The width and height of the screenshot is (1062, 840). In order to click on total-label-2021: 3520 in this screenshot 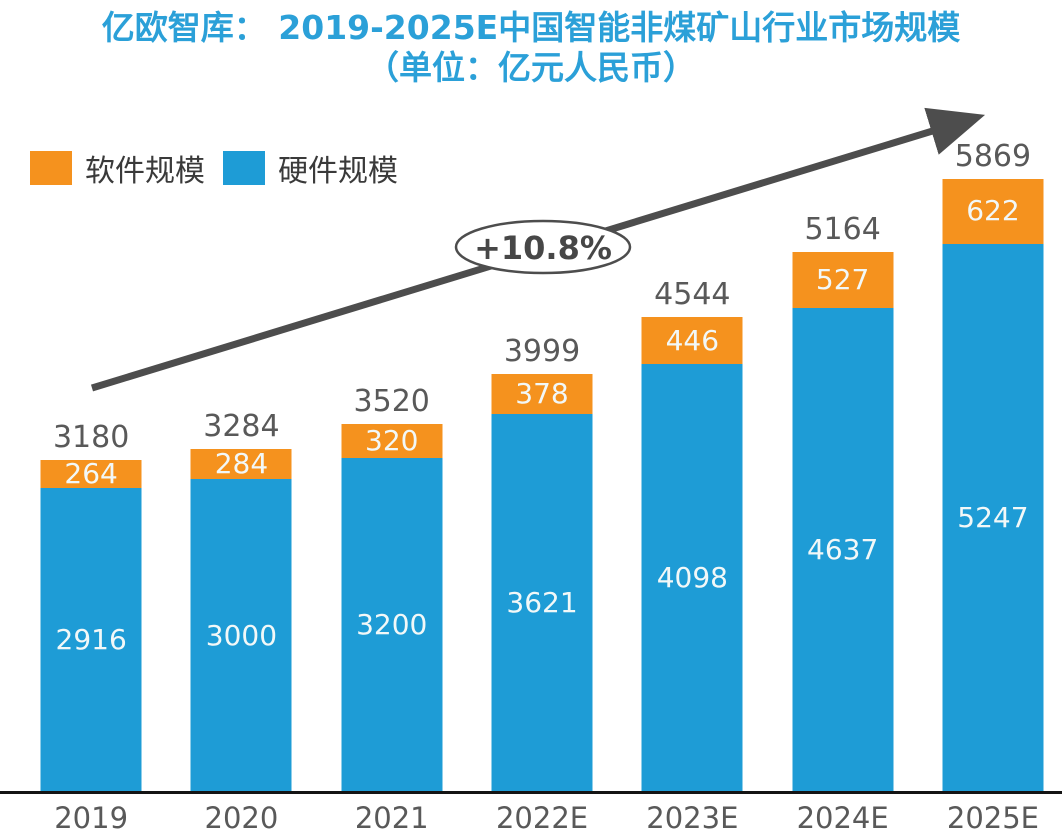, I will do `click(391, 402)`.